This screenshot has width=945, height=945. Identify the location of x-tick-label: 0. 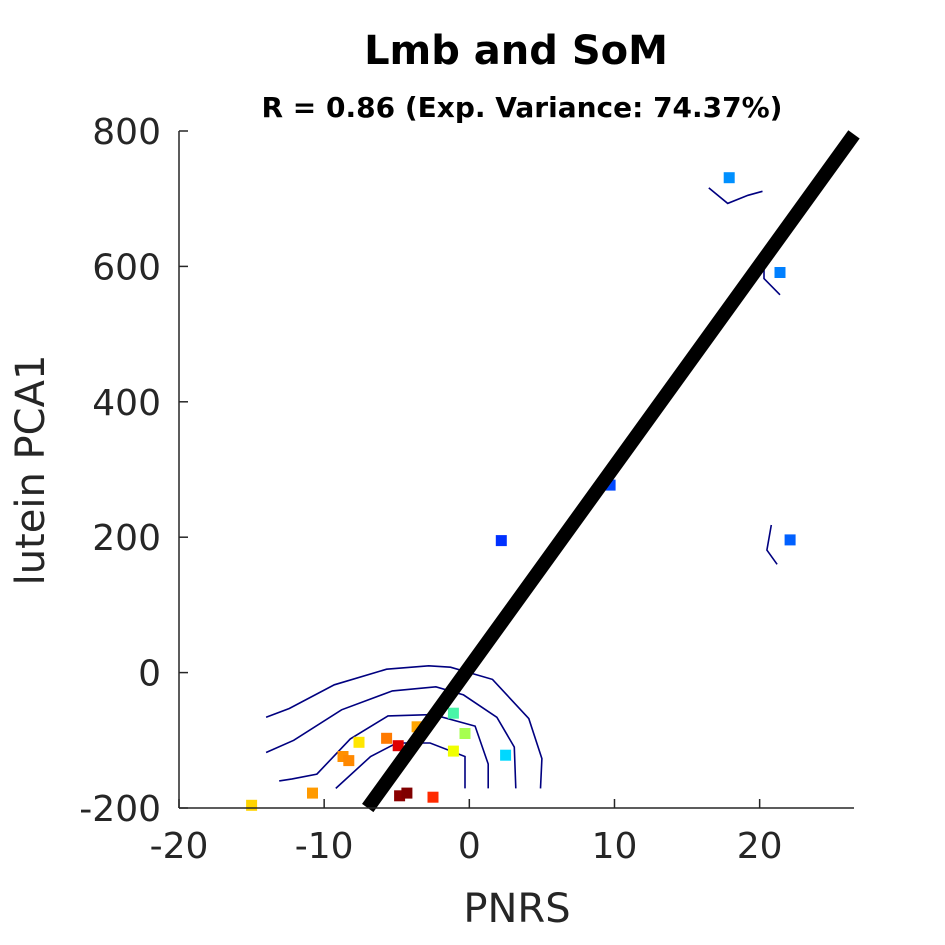
(469, 846).